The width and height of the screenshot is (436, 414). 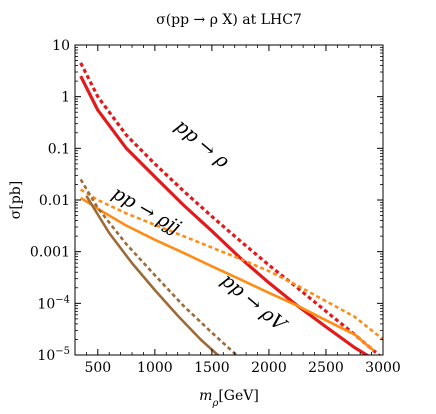 I want to click on y-tick-label: 10⁻⁴, so click(x=53, y=303).